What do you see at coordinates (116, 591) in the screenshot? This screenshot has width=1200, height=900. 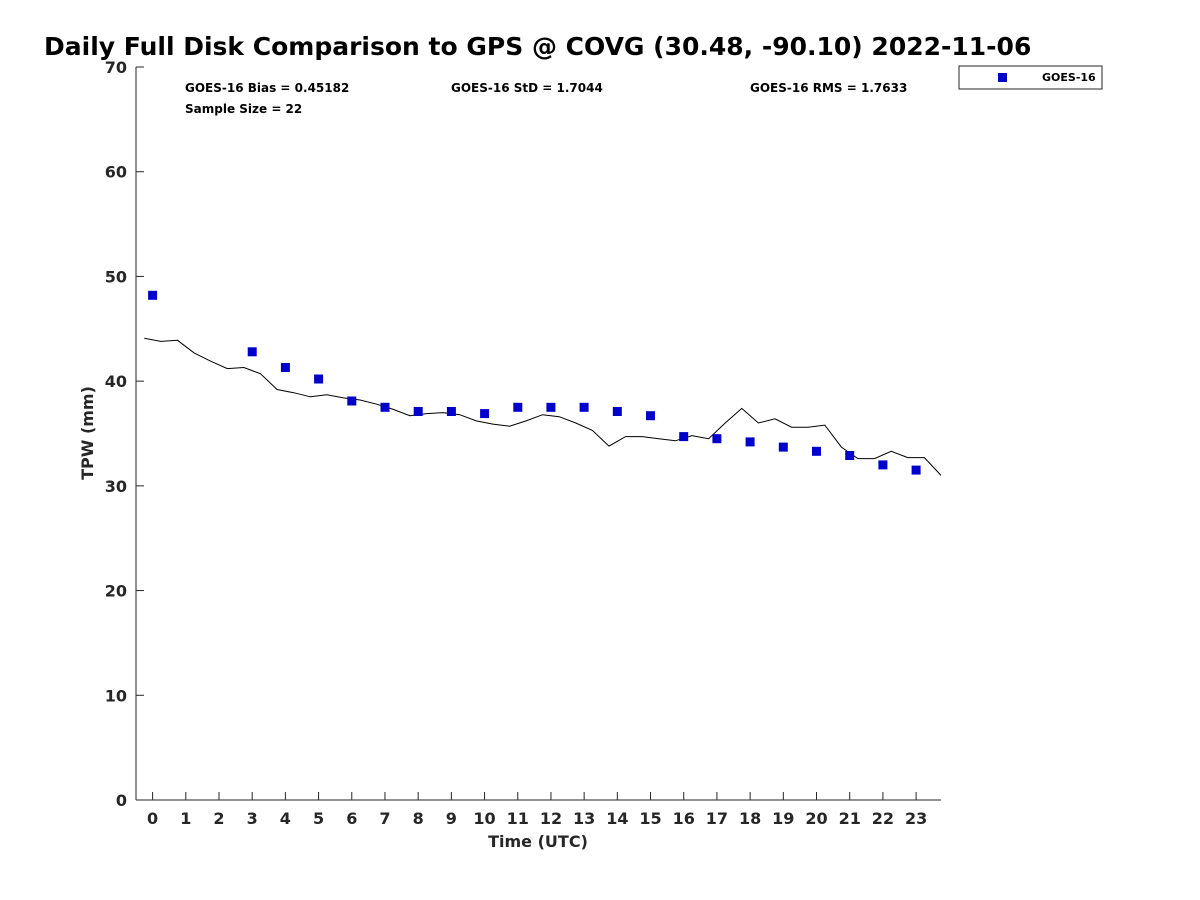 I see `y-tick-label: 20` at bounding box center [116, 591].